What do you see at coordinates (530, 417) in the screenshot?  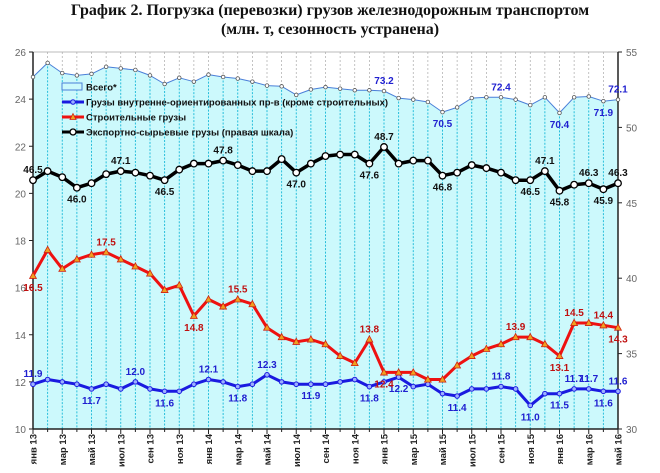 I see `data-label: 11.0` at bounding box center [530, 417].